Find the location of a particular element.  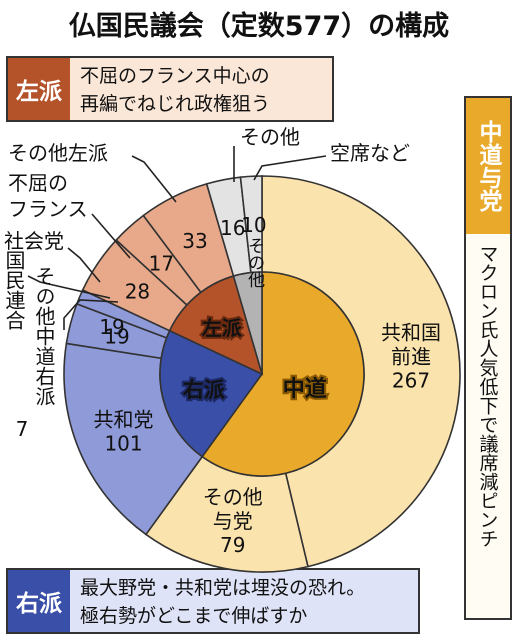

center-note-text: マクロン氏人気低下で議席減ピンチ is located at coordinates (487, 396).